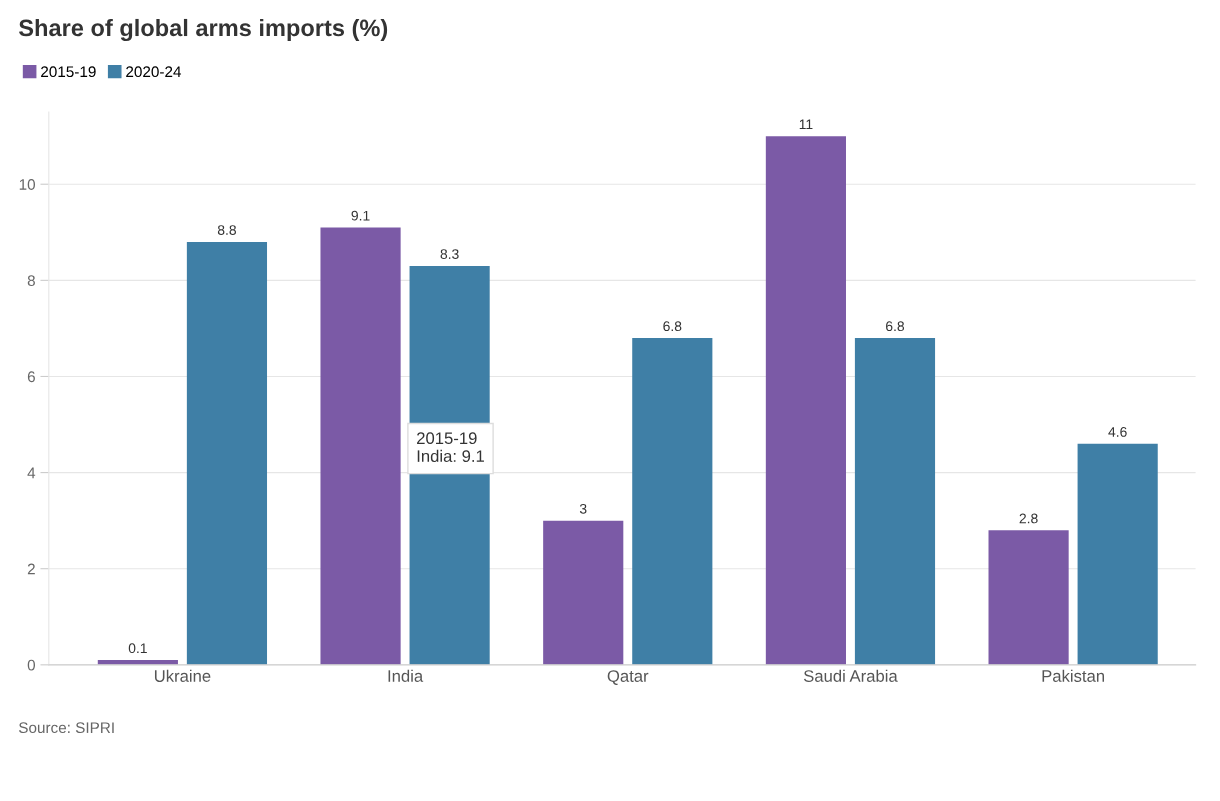 The height and width of the screenshot is (801, 1220). What do you see at coordinates (66, 728) in the screenshot?
I see `source-note: Source: SIPRI` at bounding box center [66, 728].